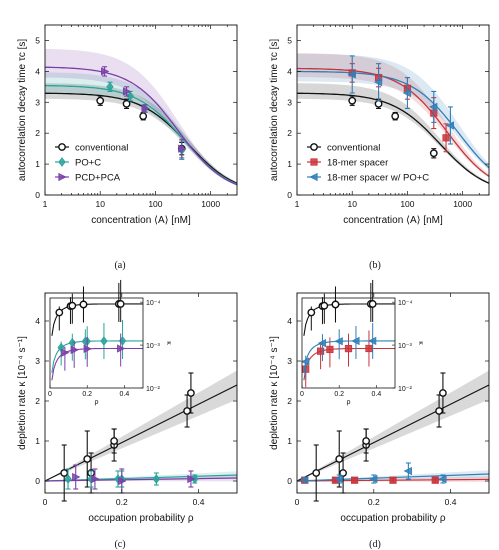  Describe the element at coordinates (378, 178) in the screenshot. I see `legend-label: 18-mer spacer w/ PO+C` at that location.